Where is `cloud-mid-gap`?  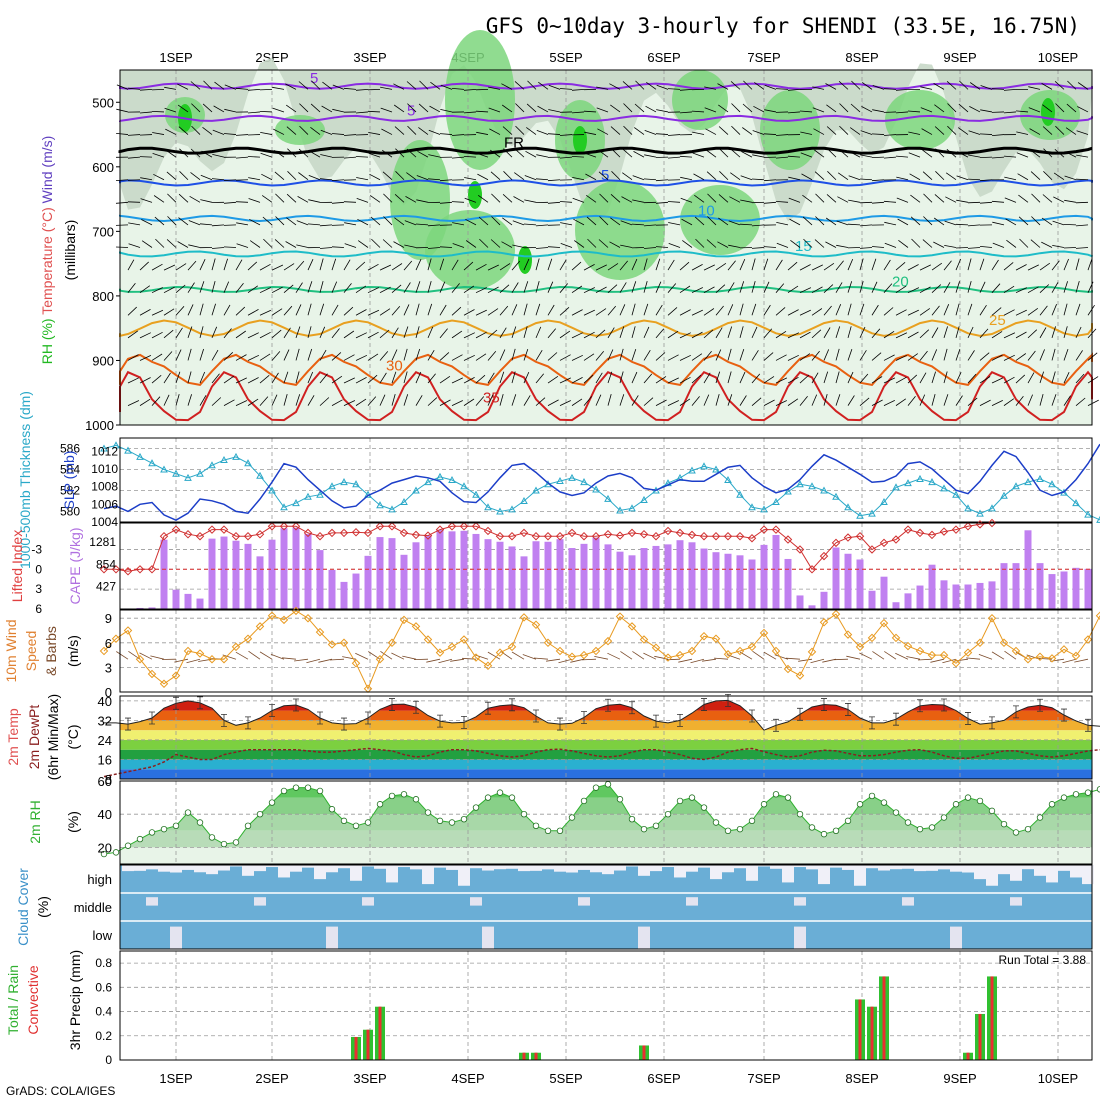 cloud-mid-gap is located at coordinates (368, 901).